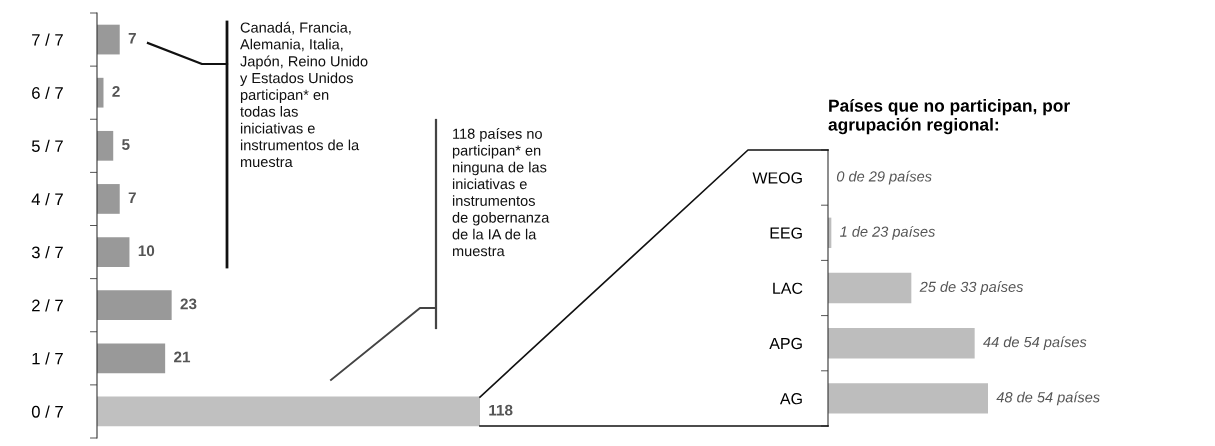  I want to click on data-label: 118, so click(501, 410).